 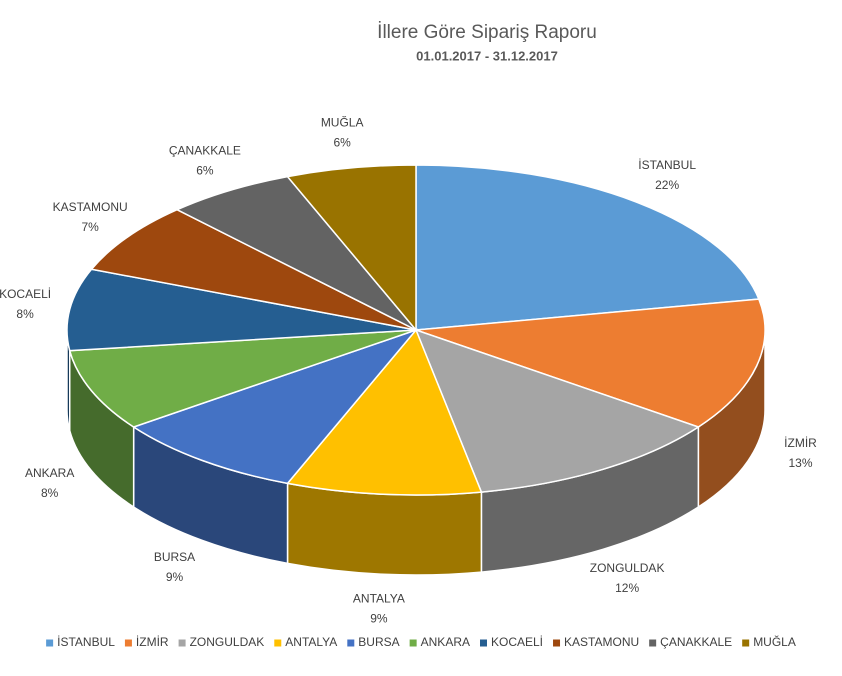 What do you see at coordinates (667, 185) in the screenshot?
I see `slice-label-value: 22%` at bounding box center [667, 185].